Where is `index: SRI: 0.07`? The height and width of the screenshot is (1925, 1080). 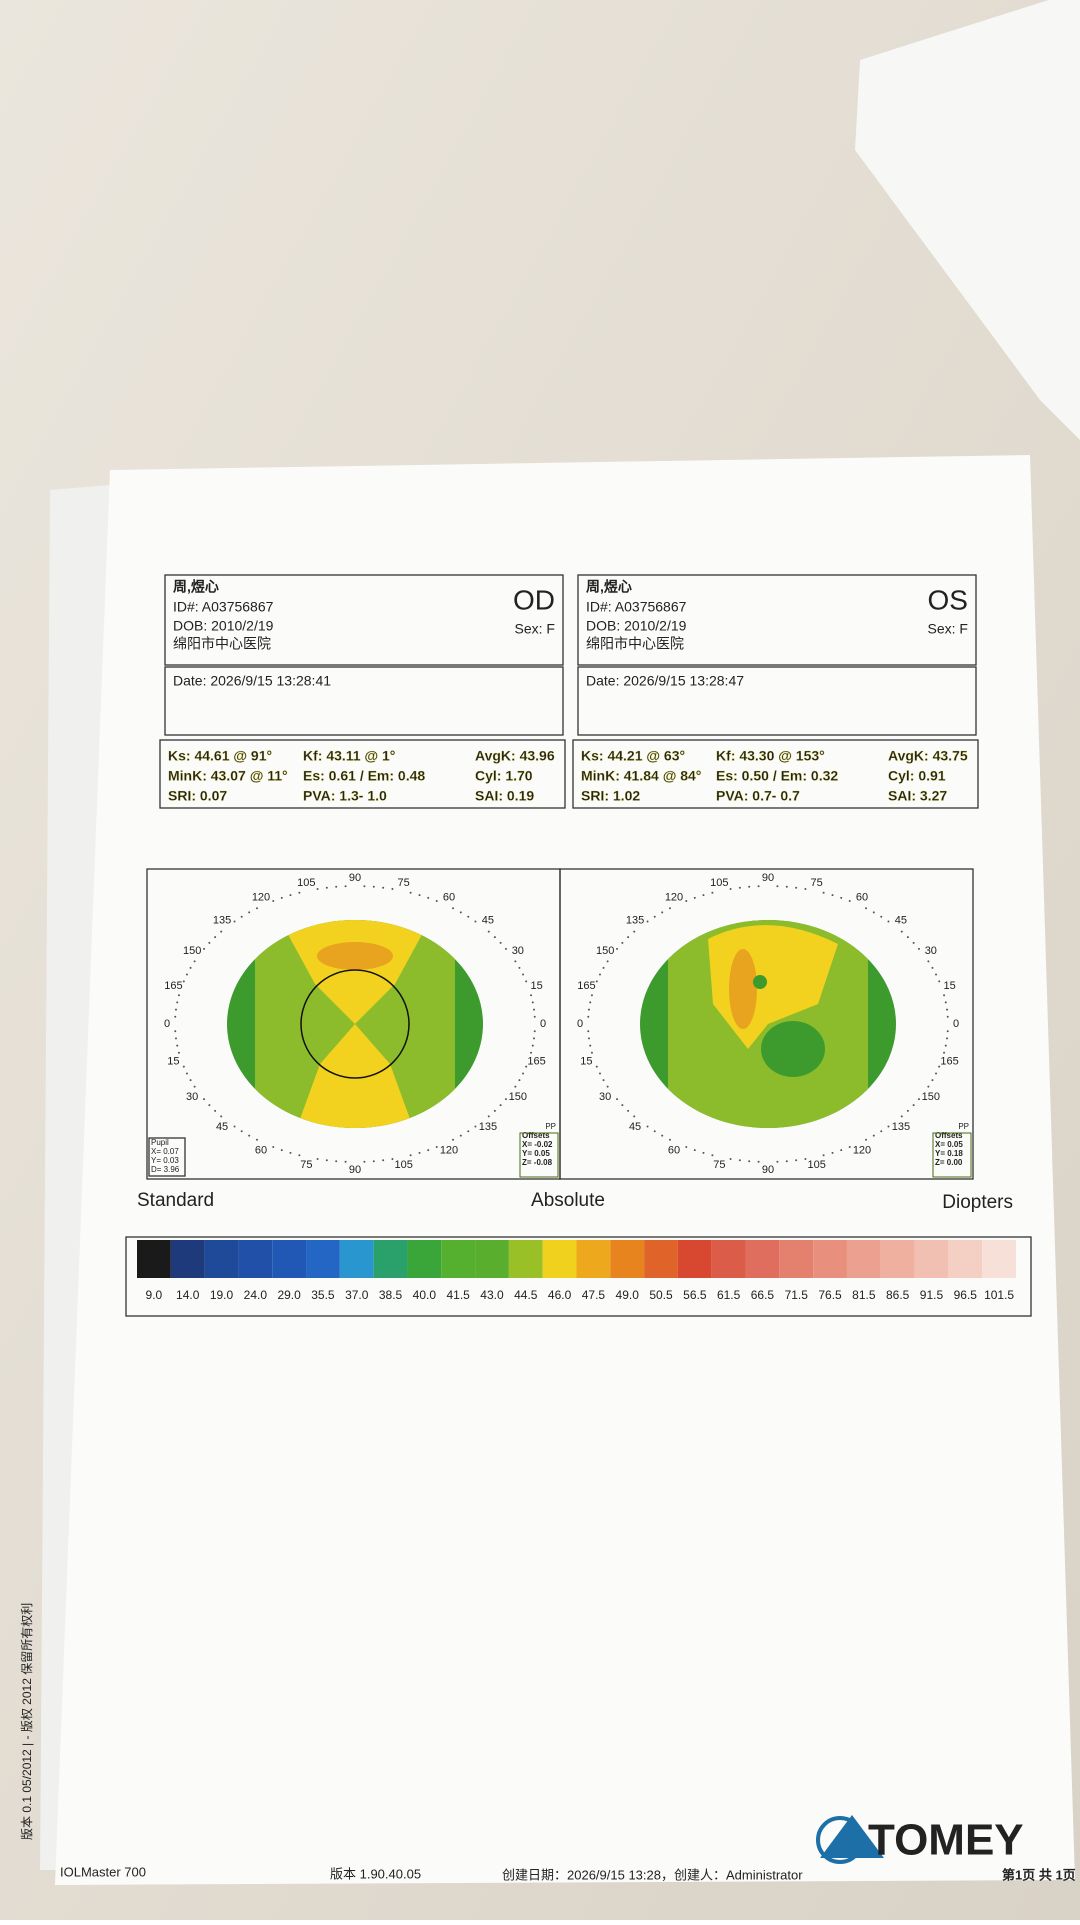 index: SRI: 0.07 is located at coordinates (197, 796).